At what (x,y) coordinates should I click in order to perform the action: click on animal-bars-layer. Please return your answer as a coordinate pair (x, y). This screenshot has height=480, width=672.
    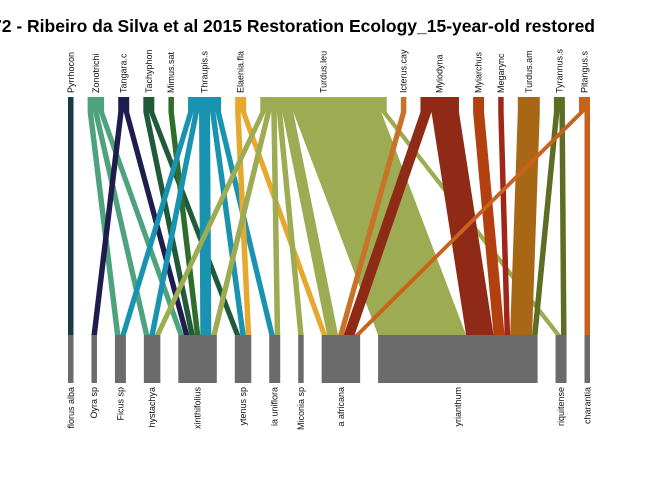
    Looking at the image, I should click on (329, 104).